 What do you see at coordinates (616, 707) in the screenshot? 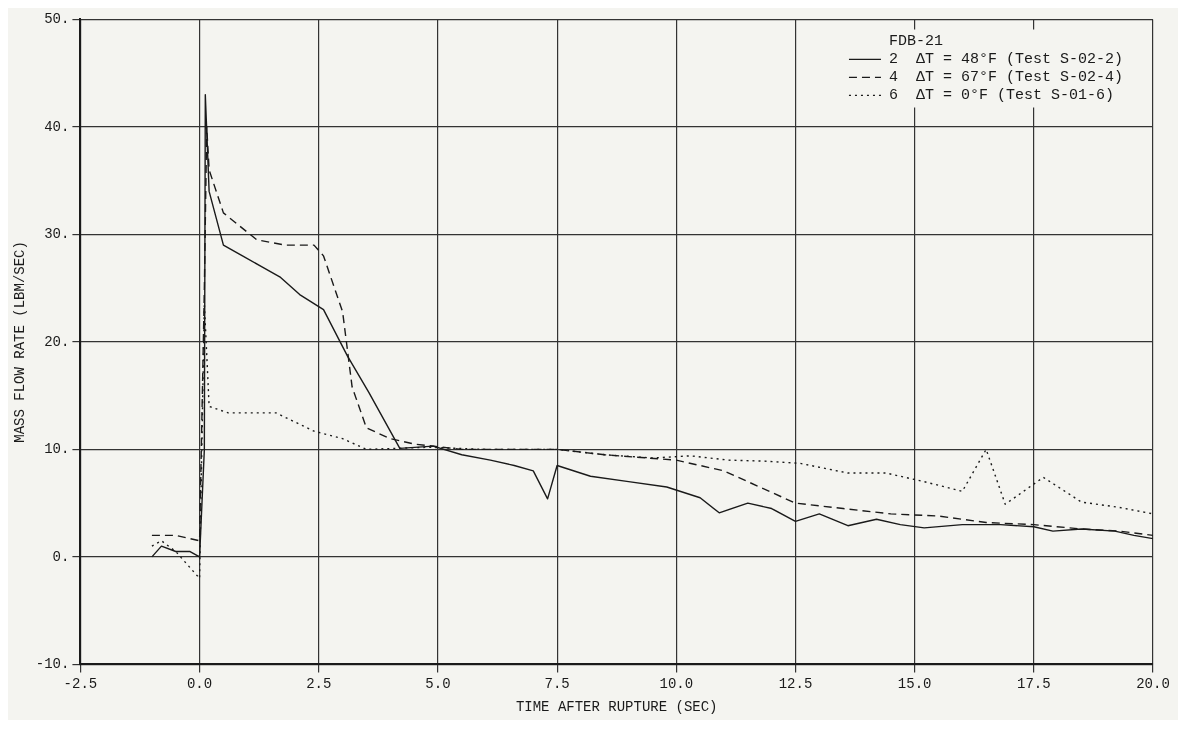
I see `x-axis-title: TIME AFTER RUPTURE (SEC)` at bounding box center [616, 707].